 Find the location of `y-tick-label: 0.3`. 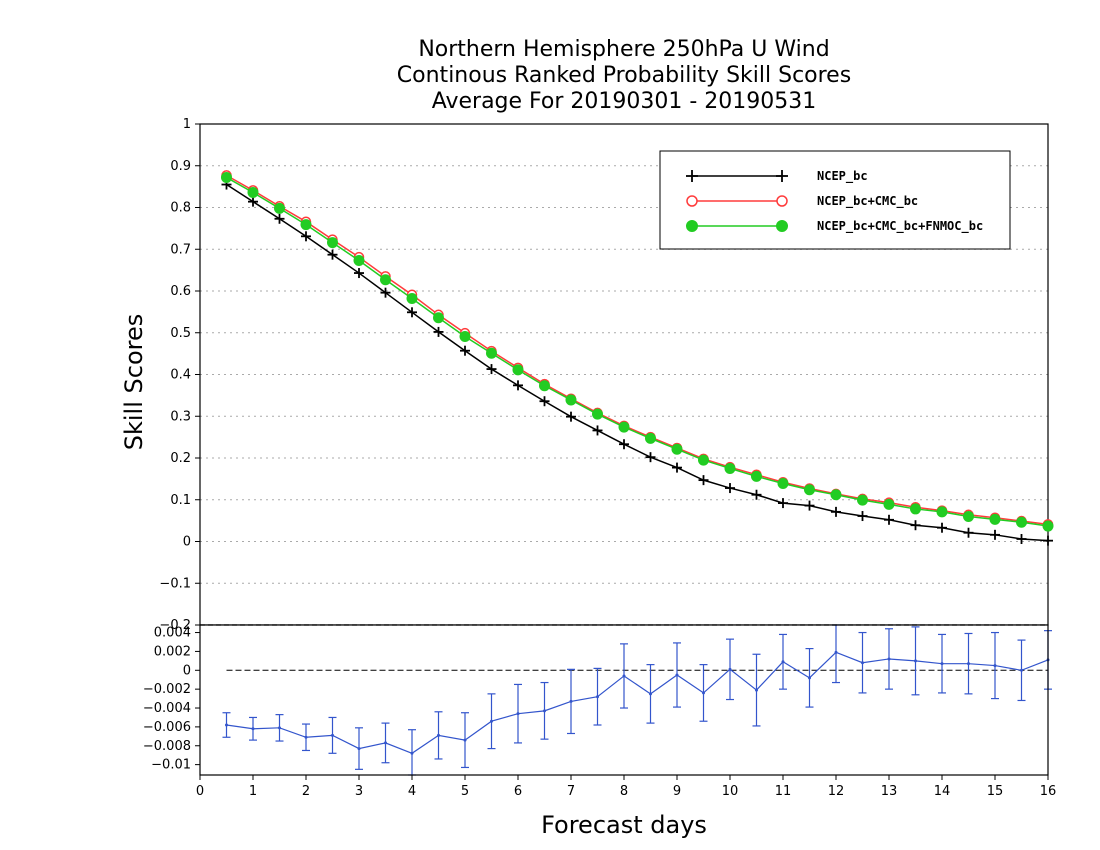

y-tick-label: 0.3 is located at coordinates (180, 416).